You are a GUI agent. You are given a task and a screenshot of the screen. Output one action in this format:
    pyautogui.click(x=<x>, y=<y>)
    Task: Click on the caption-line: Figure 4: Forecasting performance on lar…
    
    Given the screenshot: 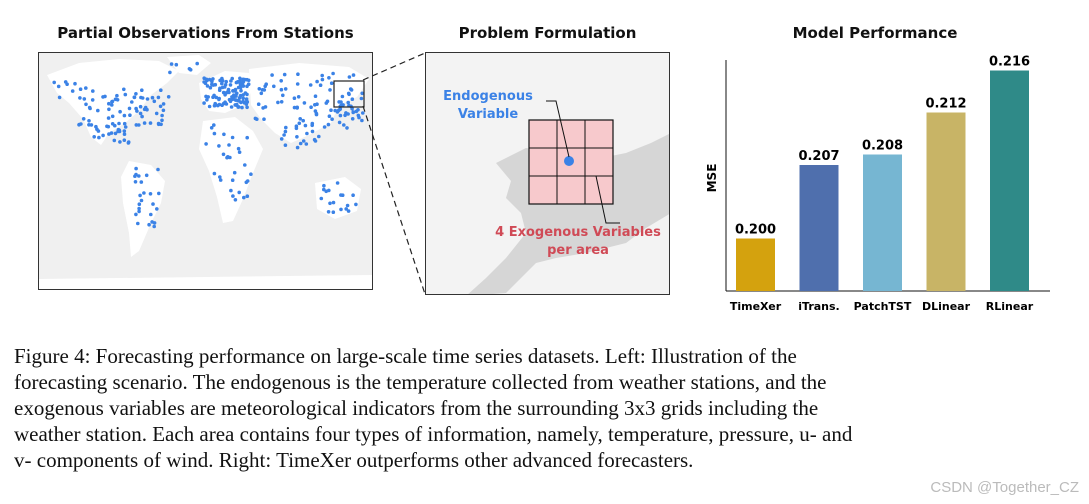 What is the action you would take?
    pyautogui.click(x=405, y=356)
    